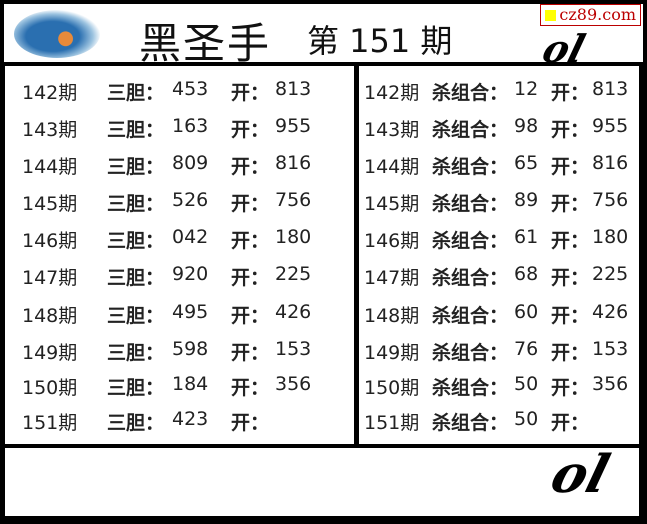 The image size is (647, 524). Describe the element at coordinates (205, 43) in the screenshot. I see `page-title: 黑圣手` at that location.